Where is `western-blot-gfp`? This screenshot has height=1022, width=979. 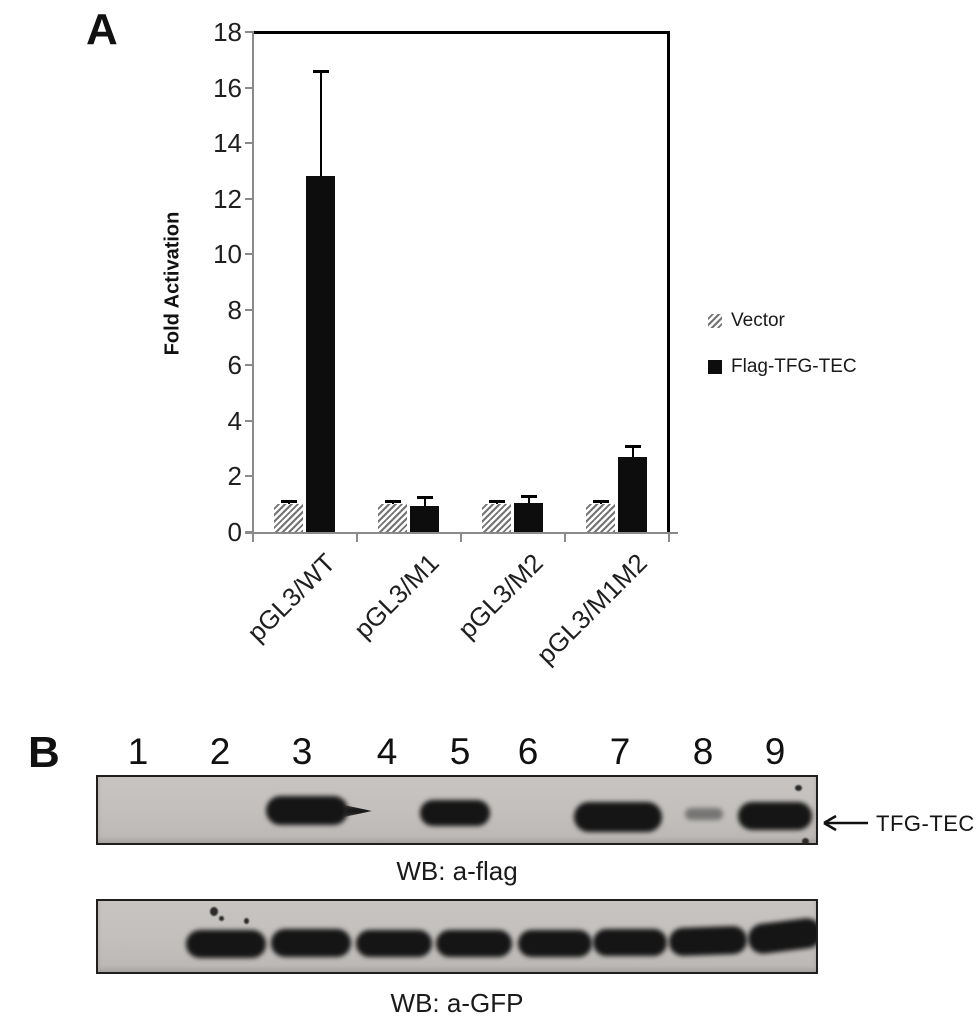 western-blot-gfp is located at coordinates (457, 936).